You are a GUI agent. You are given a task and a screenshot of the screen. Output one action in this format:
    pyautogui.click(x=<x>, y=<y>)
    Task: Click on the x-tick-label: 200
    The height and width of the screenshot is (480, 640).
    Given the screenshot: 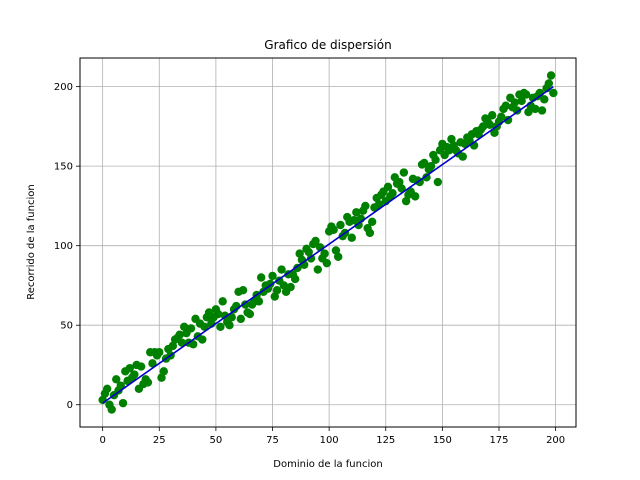 What is the action you would take?
    pyautogui.click(x=555, y=440)
    